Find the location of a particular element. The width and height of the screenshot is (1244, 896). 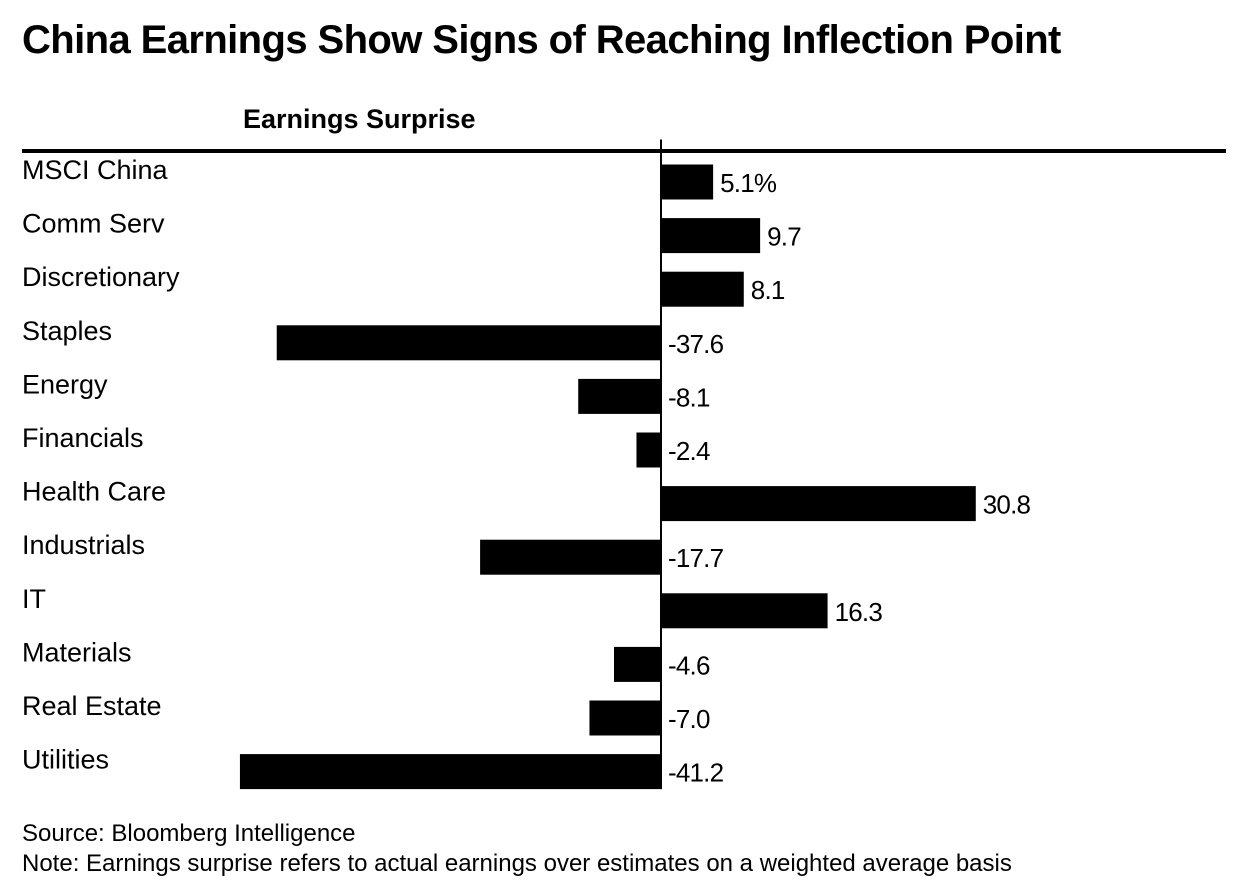

category-label: IT is located at coordinates (34, 599).